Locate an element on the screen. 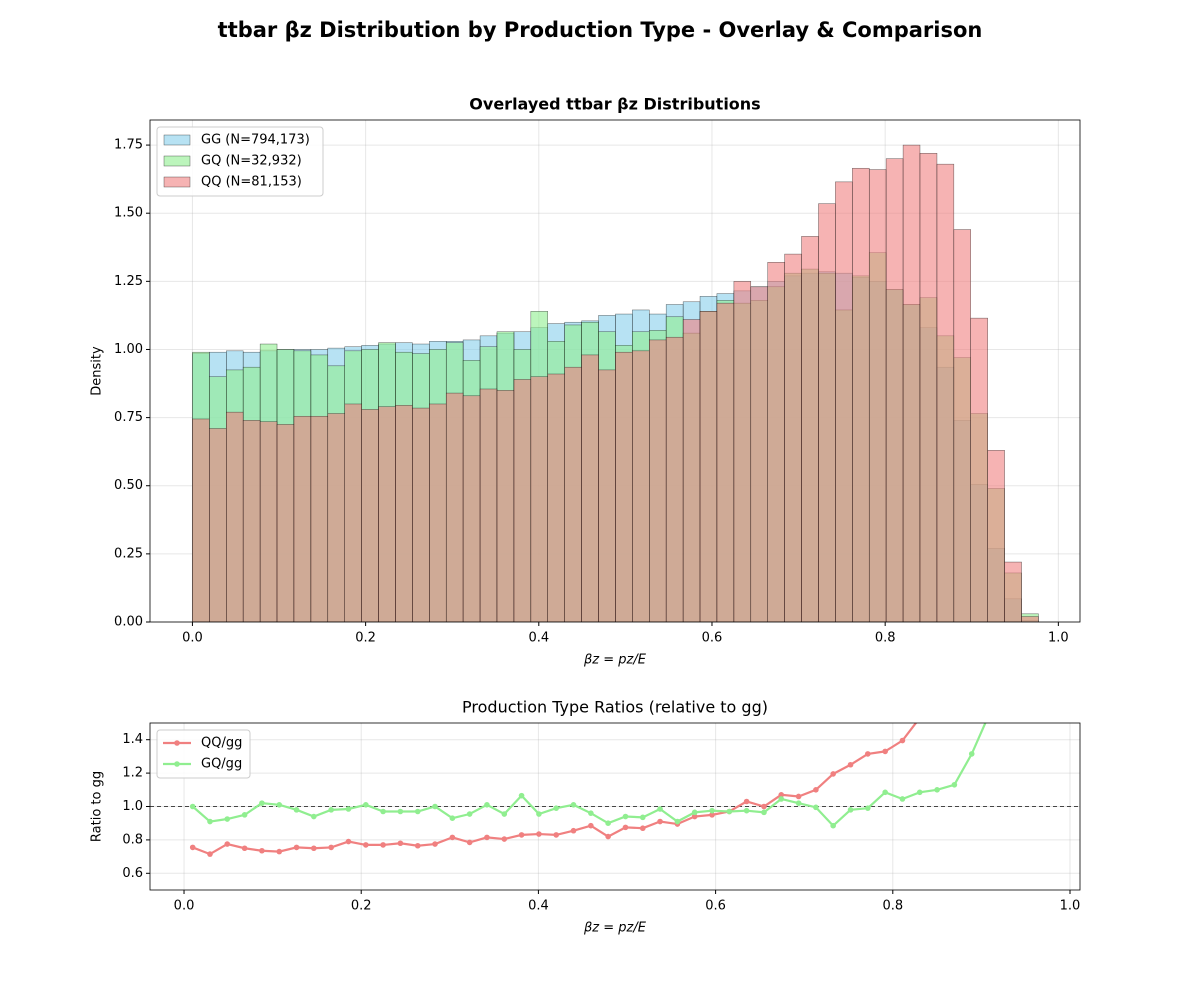  legend-label: GQ/gg is located at coordinates (221, 764).